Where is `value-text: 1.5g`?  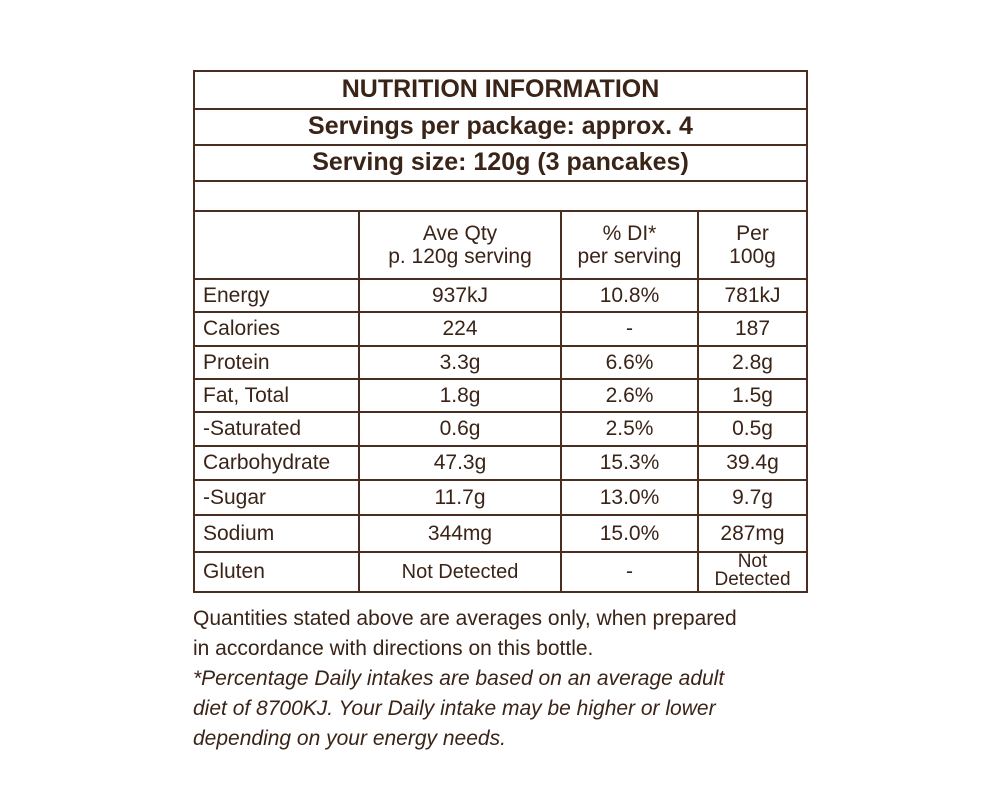
value-text: 1.5g is located at coordinates (752, 395).